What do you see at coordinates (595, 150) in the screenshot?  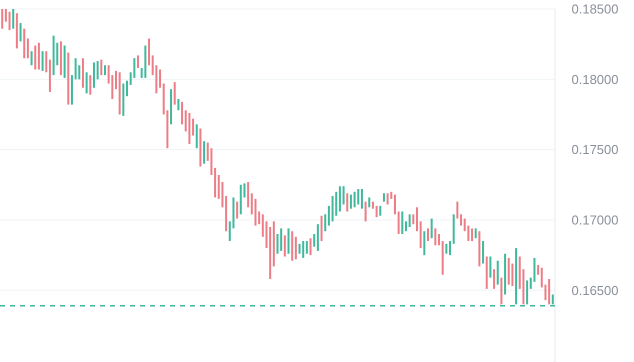 I see `y-tick-label: 0.17500` at bounding box center [595, 150].